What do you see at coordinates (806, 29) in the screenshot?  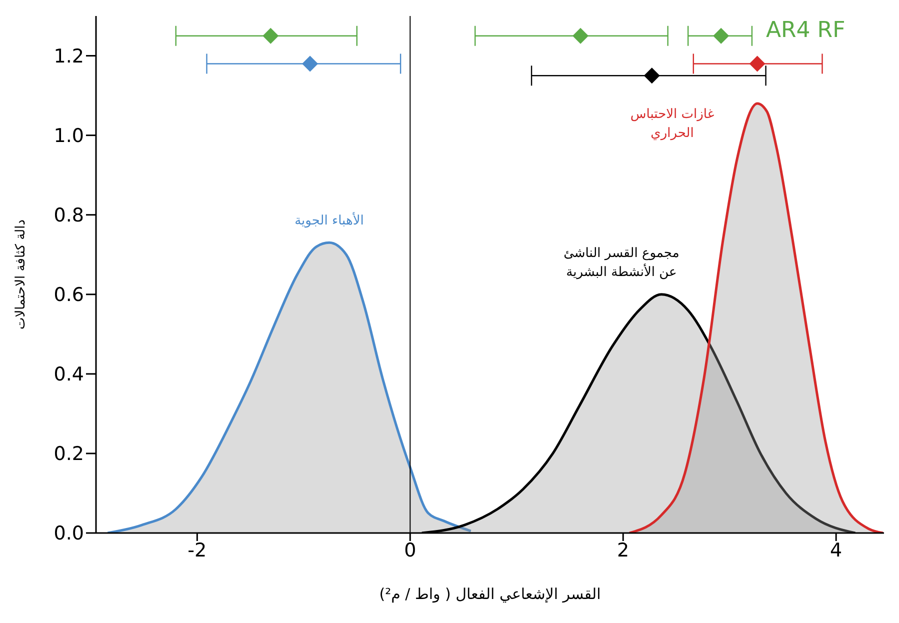 I see `series-label: AR4 RF` at bounding box center [806, 29].